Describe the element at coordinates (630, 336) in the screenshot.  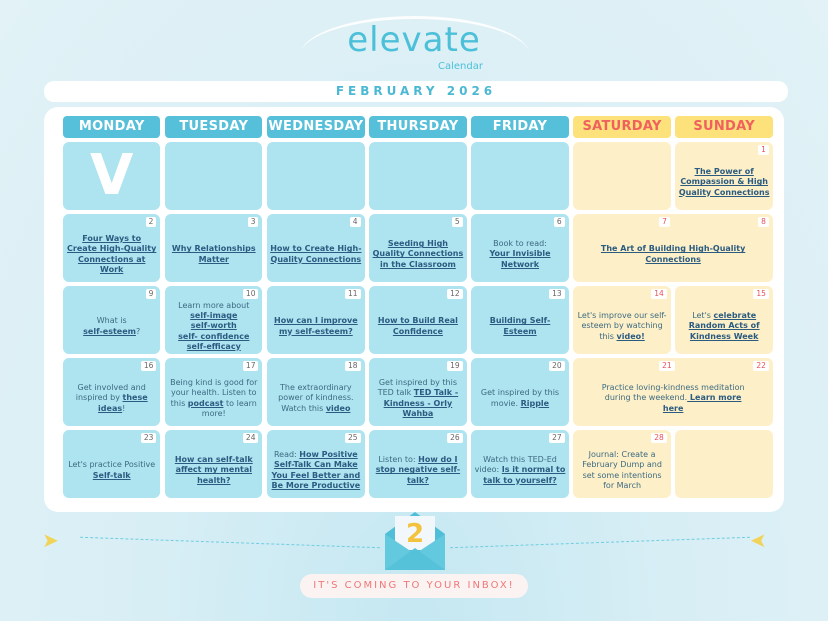
I see `resource-link: video!` at that location.